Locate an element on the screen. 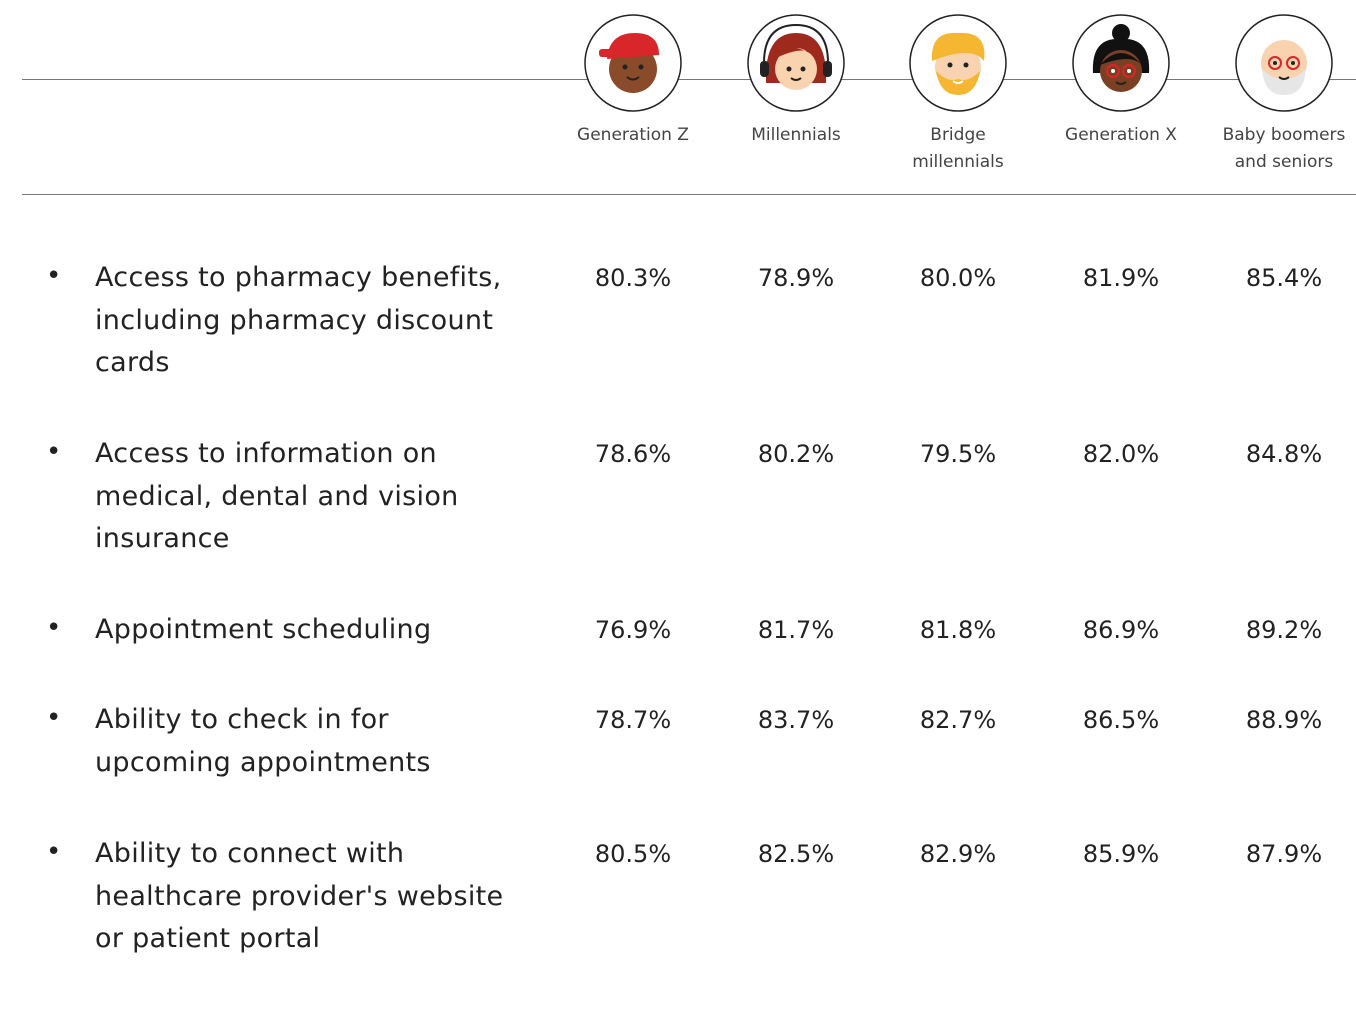 This screenshot has height=1015, width=1356. cell-value: 79.5% is located at coordinates (958, 454).